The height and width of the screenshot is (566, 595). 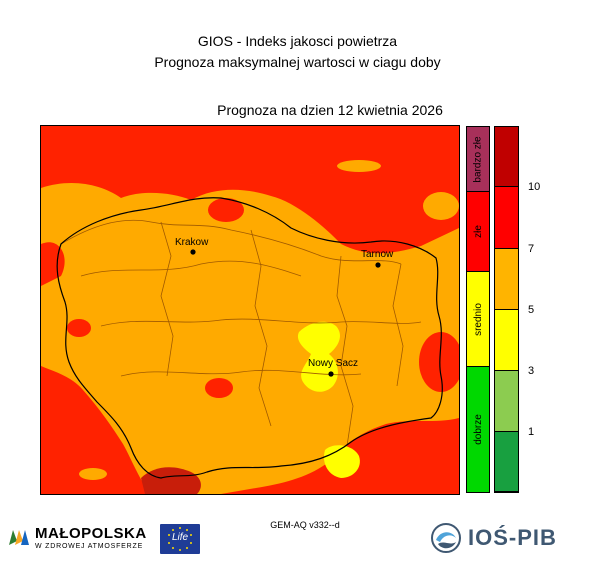 I want to click on legend-cat-good-label: dobrze, so click(x=478, y=429).